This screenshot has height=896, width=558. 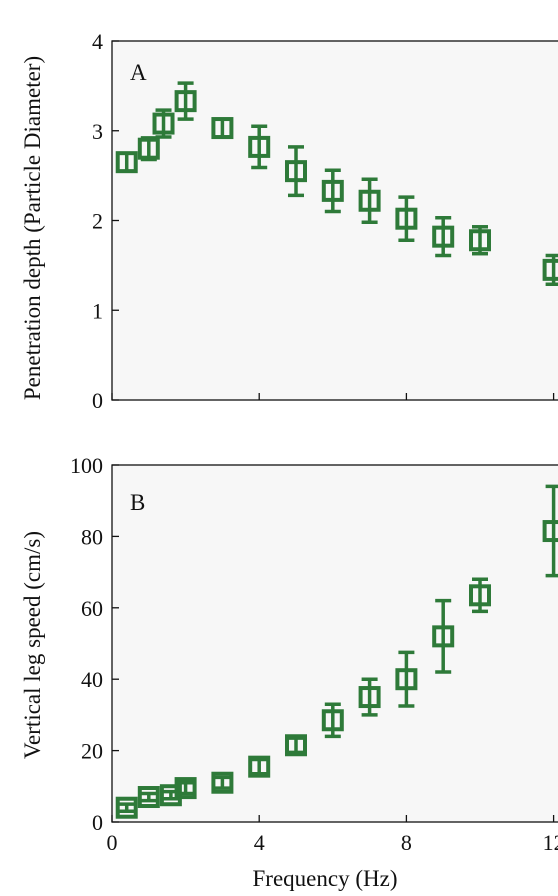 I want to click on panel-a-y-tick-label: 1, so click(x=97, y=310).